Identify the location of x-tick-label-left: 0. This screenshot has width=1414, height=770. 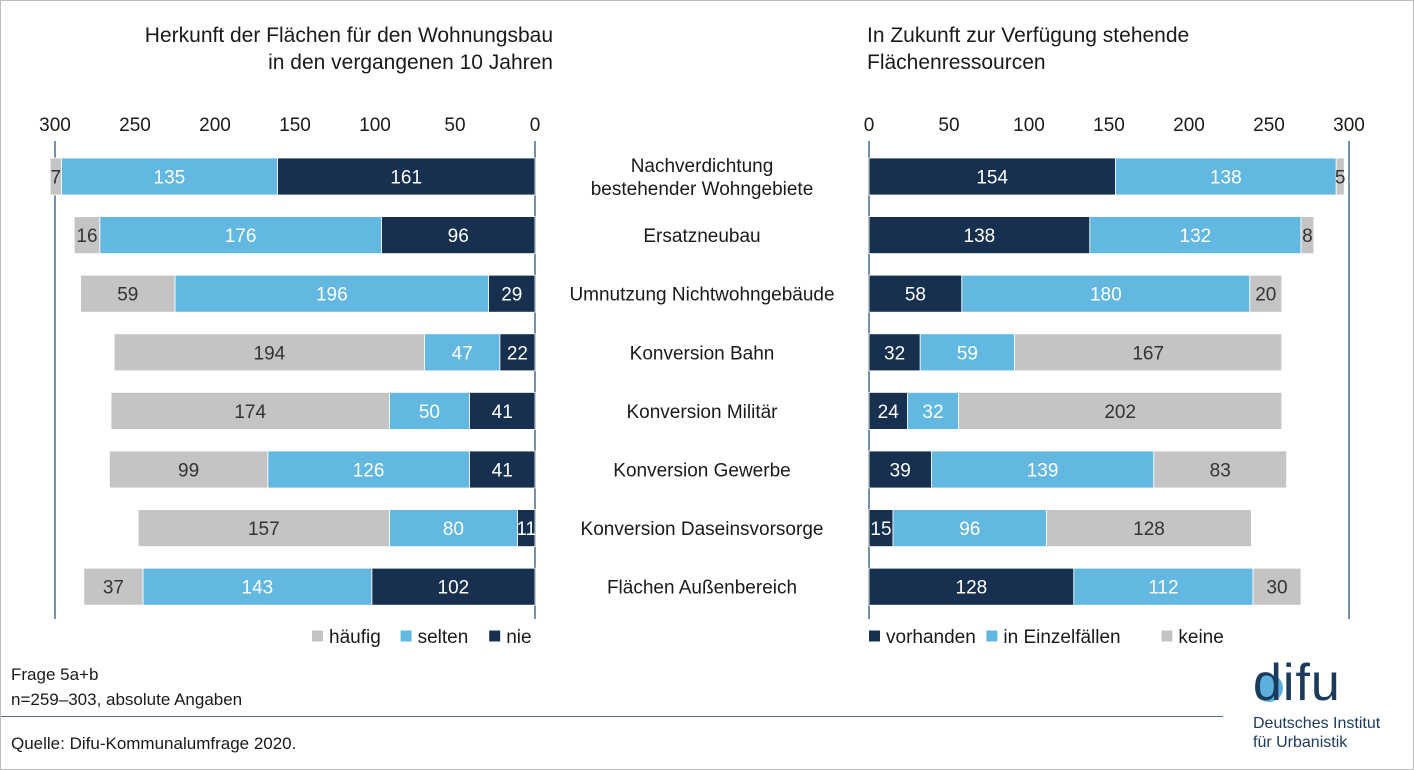
(535, 125).